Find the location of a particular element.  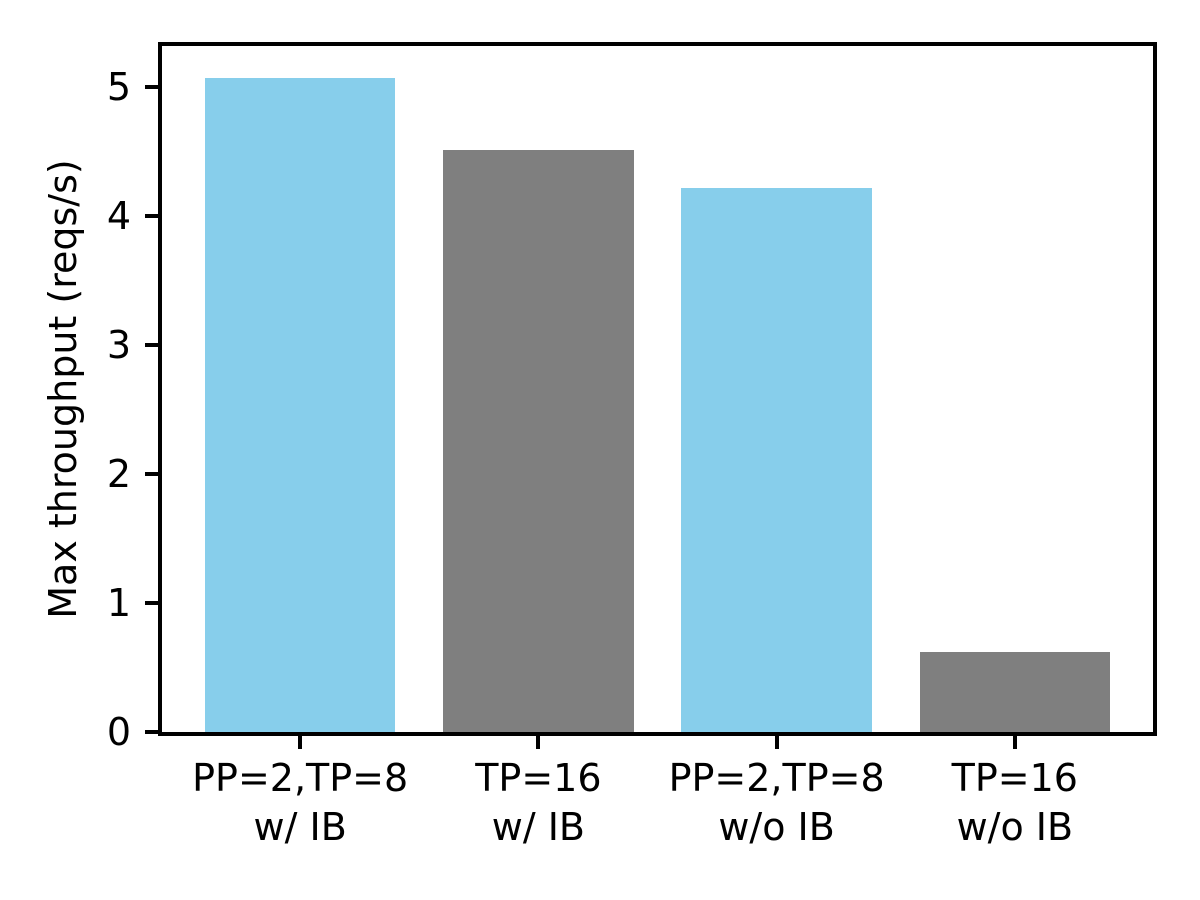

x-tick-label: PP=2,TP=8 w/o IB is located at coordinates (776, 803).